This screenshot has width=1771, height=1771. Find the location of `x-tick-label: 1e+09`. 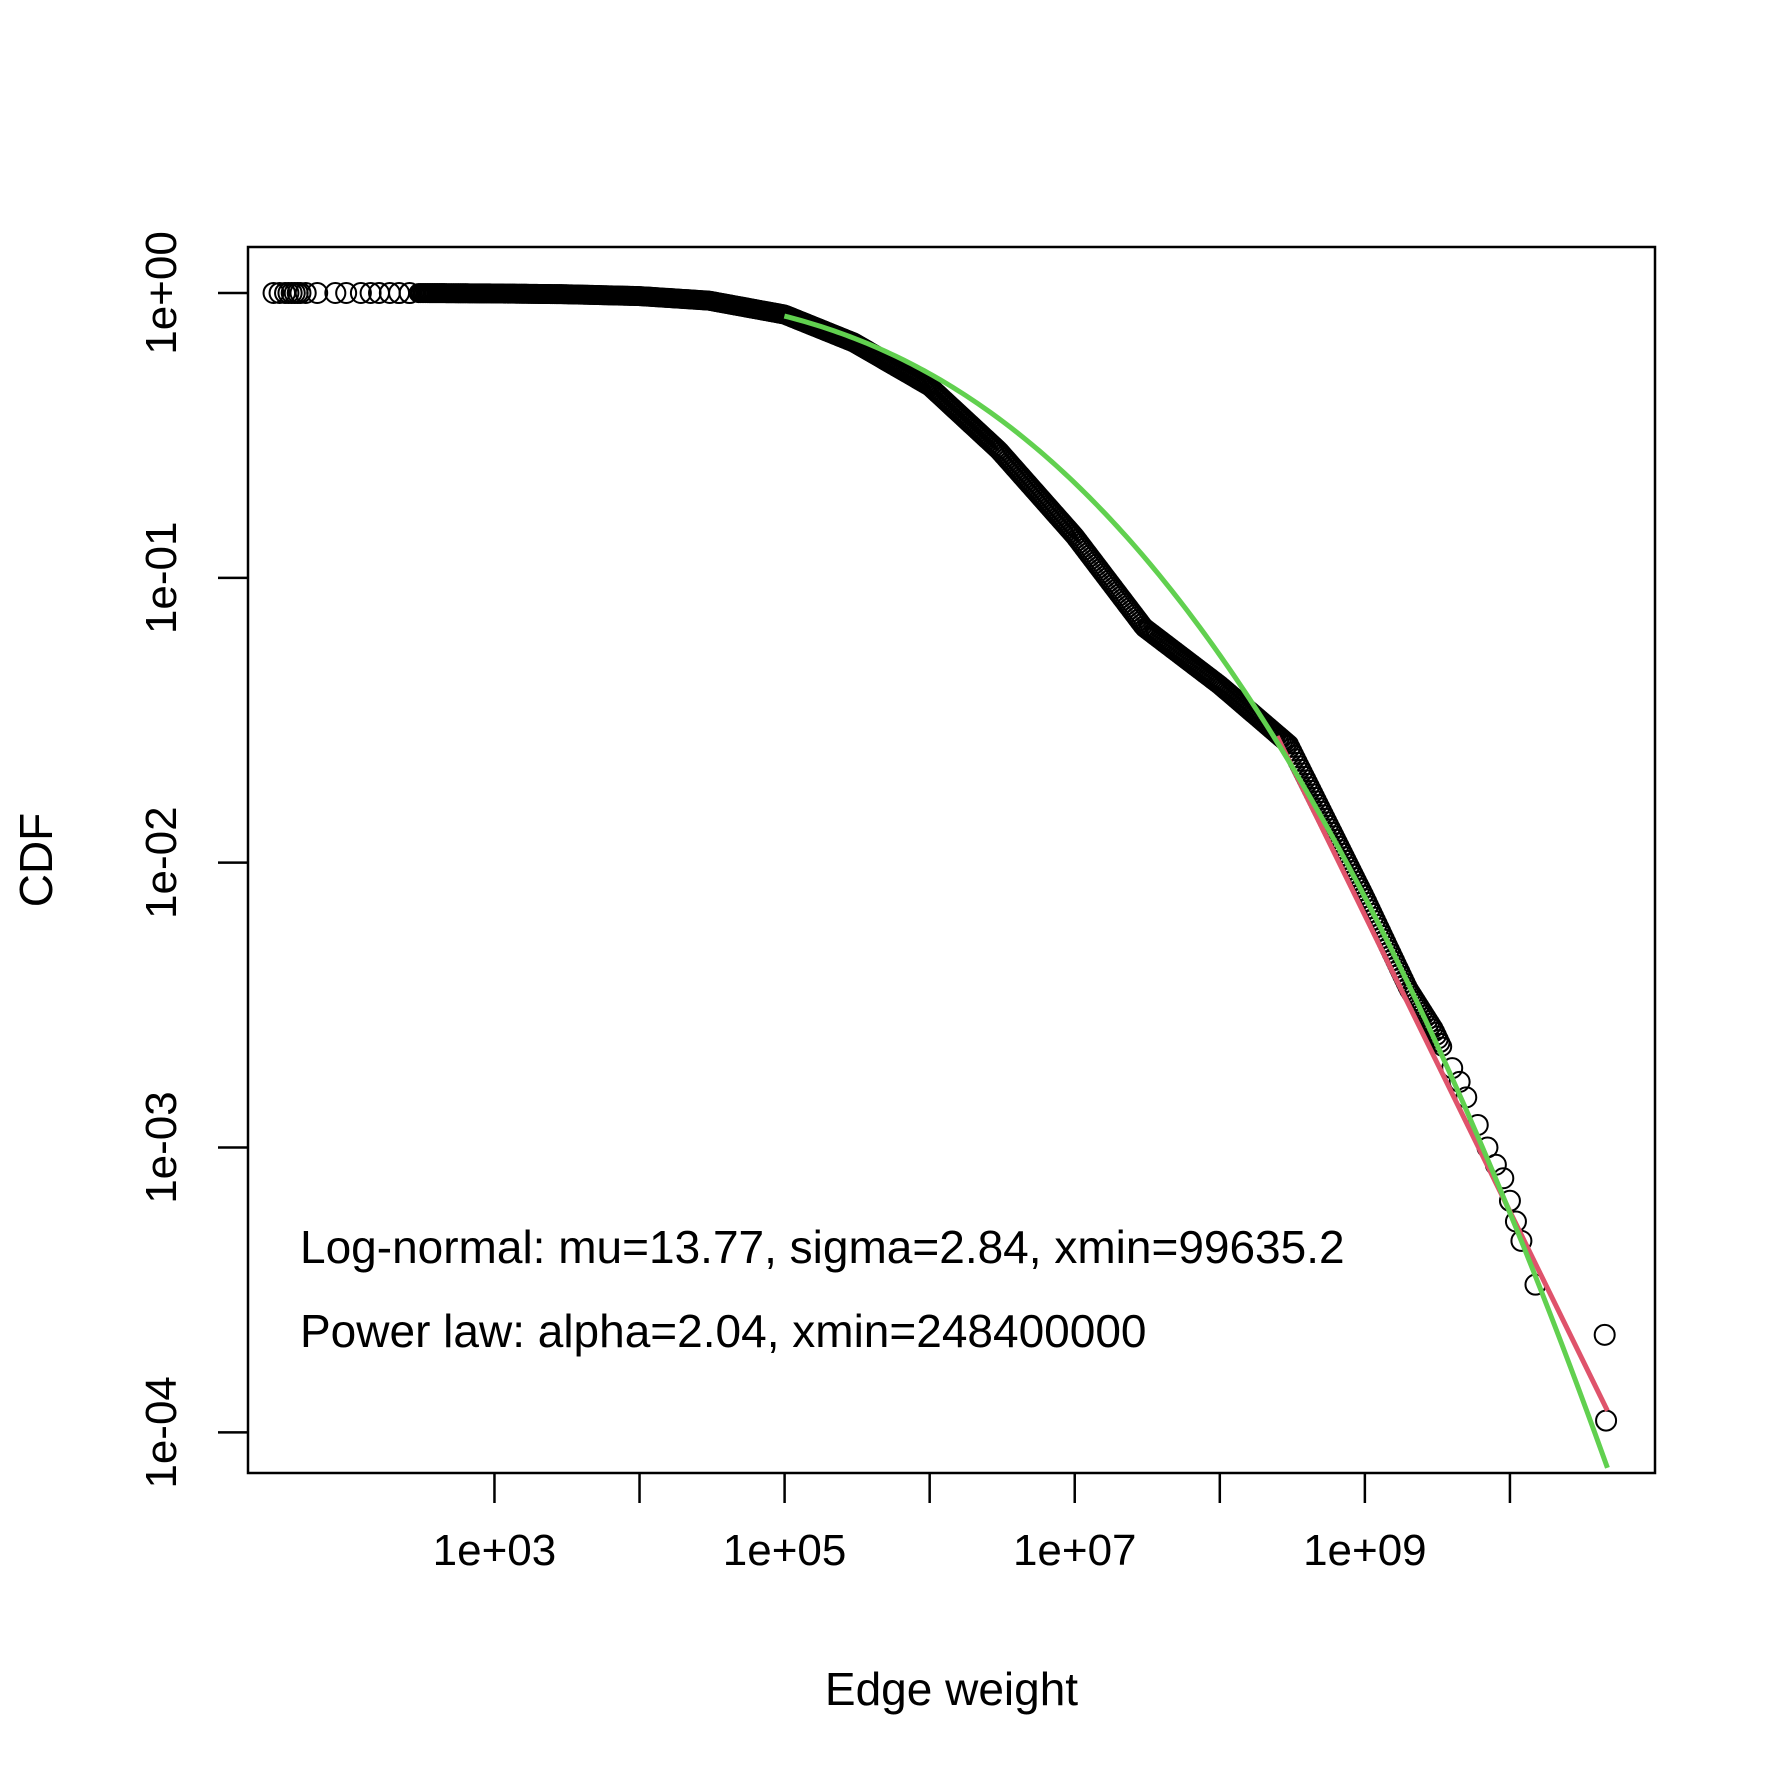

x-tick-label: 1e+09 is located at coordinates (1365, 1550).